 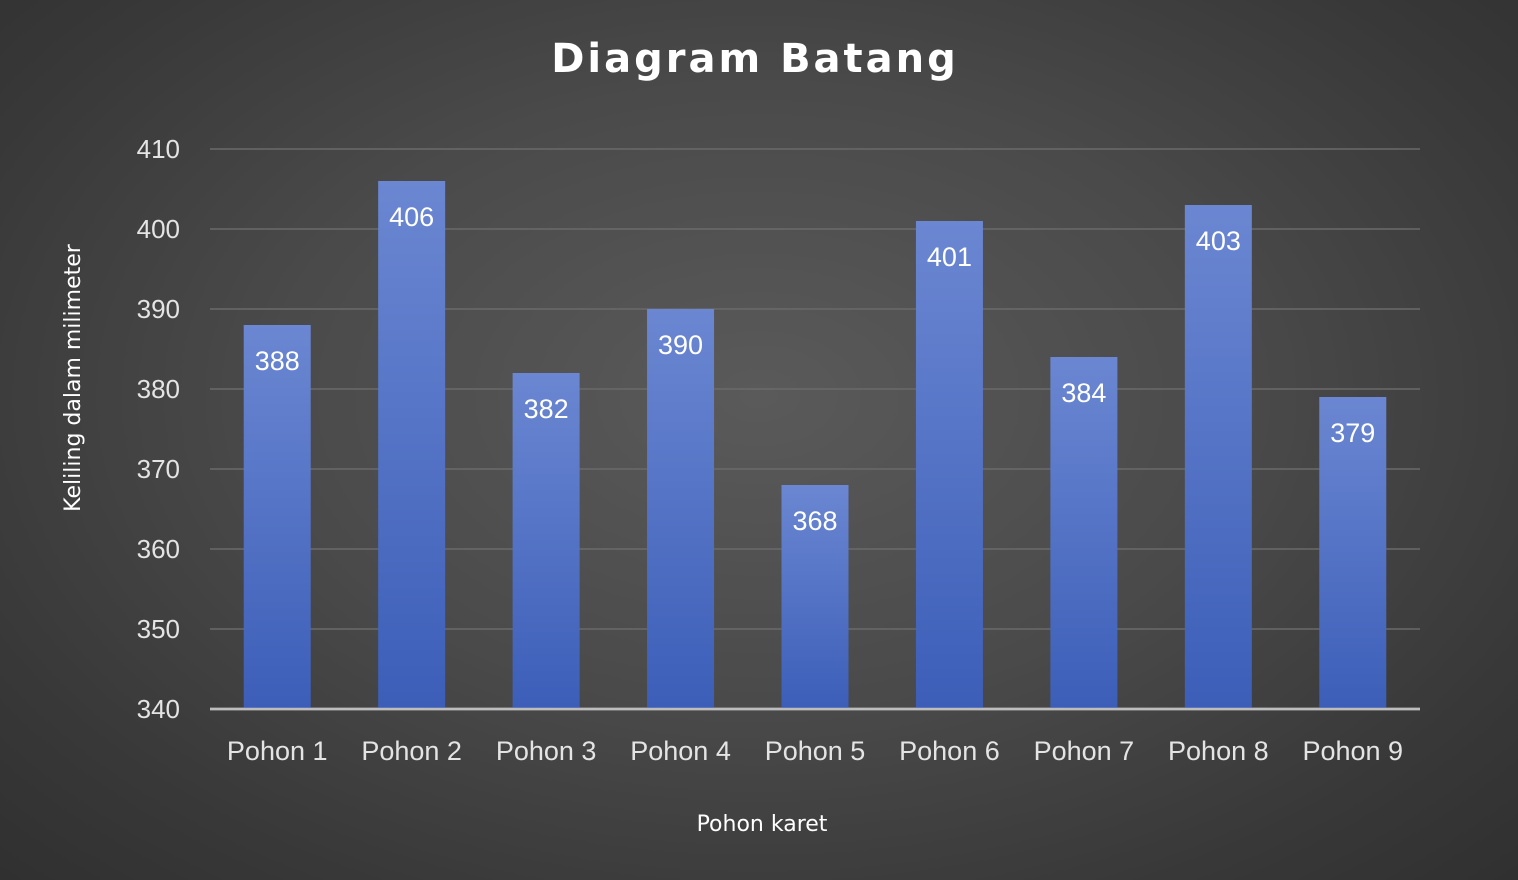 I want to click on x-tick-label: Pohon 3, so click(x=546, y=751).